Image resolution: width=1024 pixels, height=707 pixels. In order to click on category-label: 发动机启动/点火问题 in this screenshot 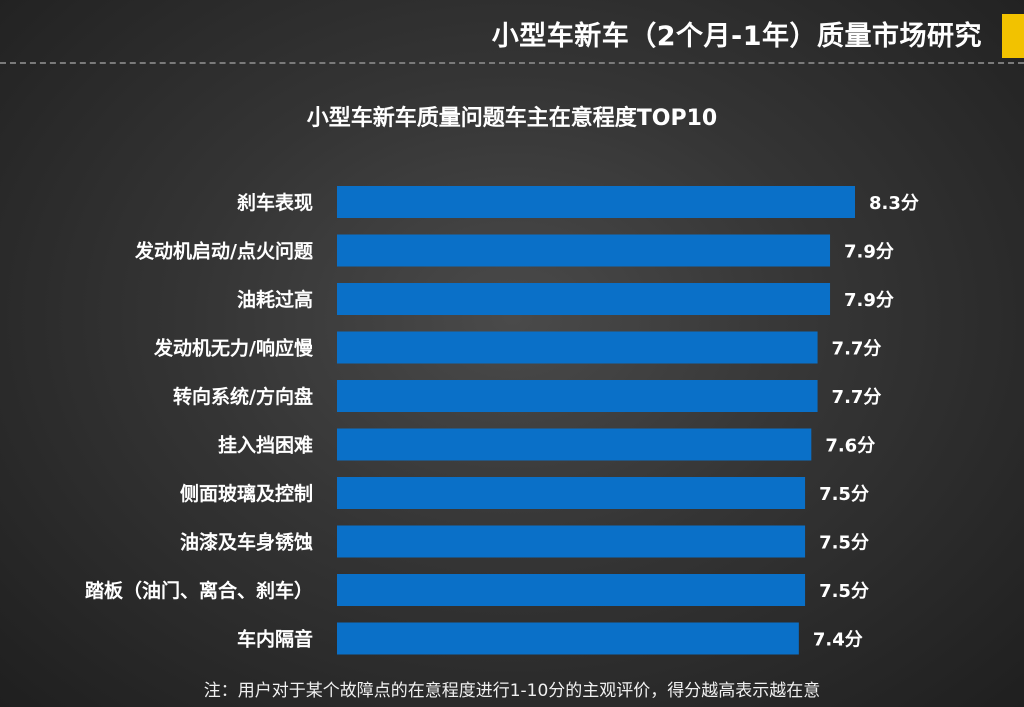, I will do `click(223, 251)`.